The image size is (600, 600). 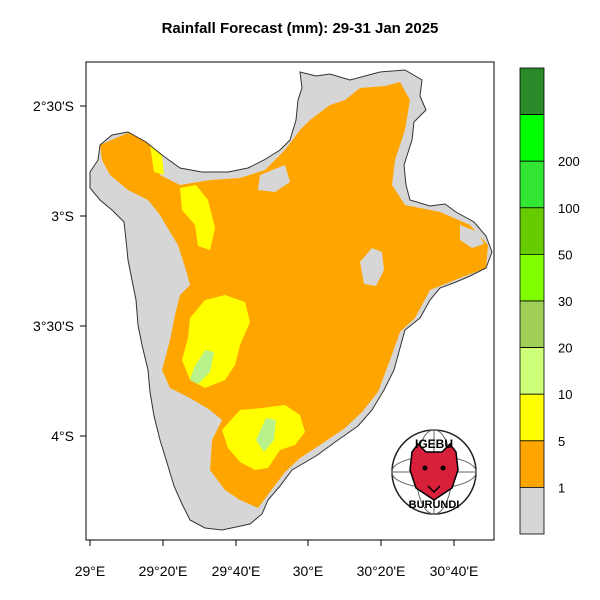 What do you see at coordinates (454, 571) in the screenshot?
I see `lon-label: 30°40'E` at bounding box center [454, 571].